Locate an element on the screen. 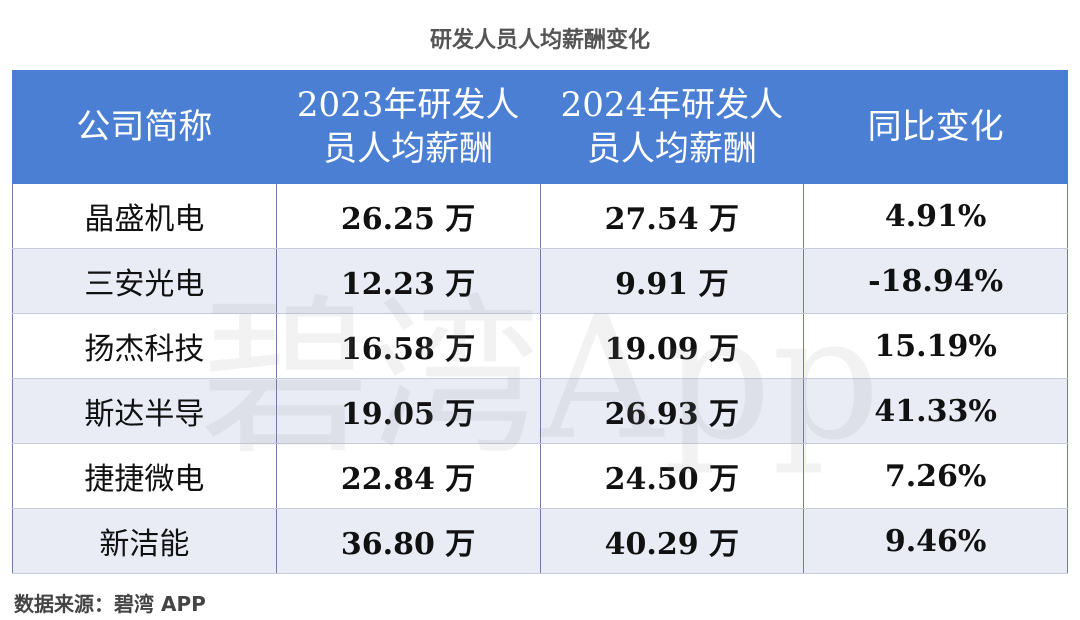 This screenshot has height=620, width=1080. table-row: 斯达半导 19.05 万 26.93 万 41.33% is located at coordinates (540, 411).